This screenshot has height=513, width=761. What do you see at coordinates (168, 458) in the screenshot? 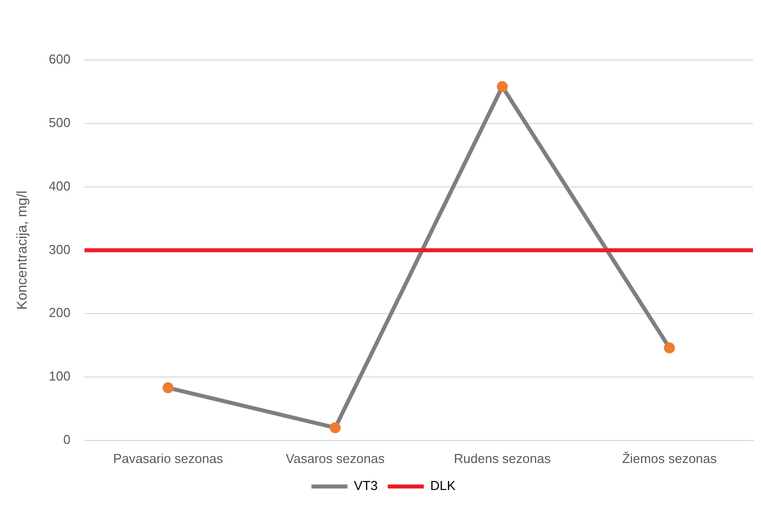
I see `x-tick-label: Pavasario sezonas` at bounding box center [168, 458].